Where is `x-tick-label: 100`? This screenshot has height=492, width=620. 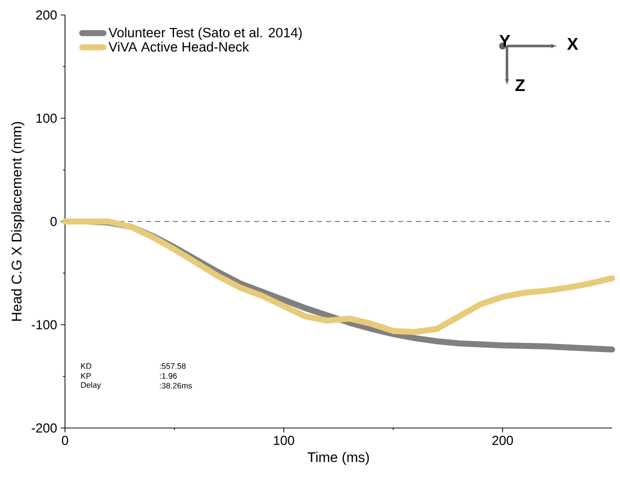 x-tick-label: 100 is located at coordinates (284, 441).